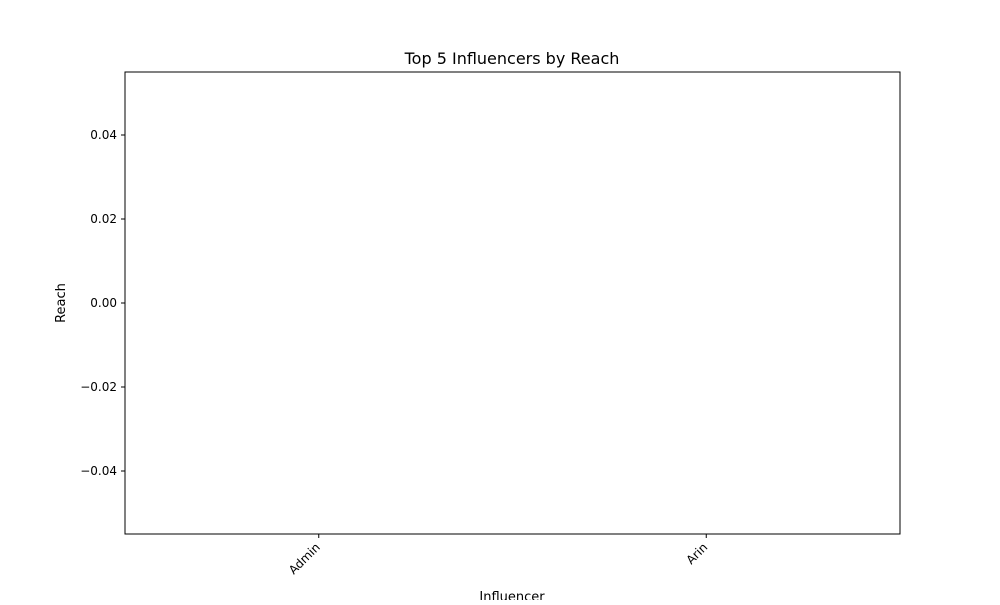 Image resolution: width=1000 pixels, height=605 pixels. Describe the element at coordinates (103, 219) in the screenshot. I see `y-tick-label: 0.02` at that location.